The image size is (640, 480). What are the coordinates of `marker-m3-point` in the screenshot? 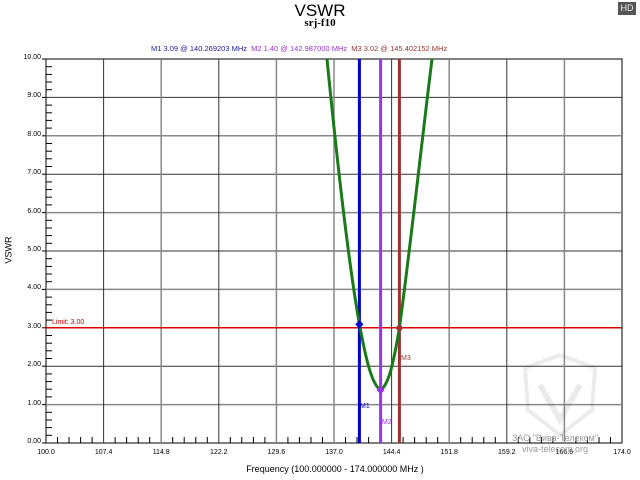 It's located at (399, 328).